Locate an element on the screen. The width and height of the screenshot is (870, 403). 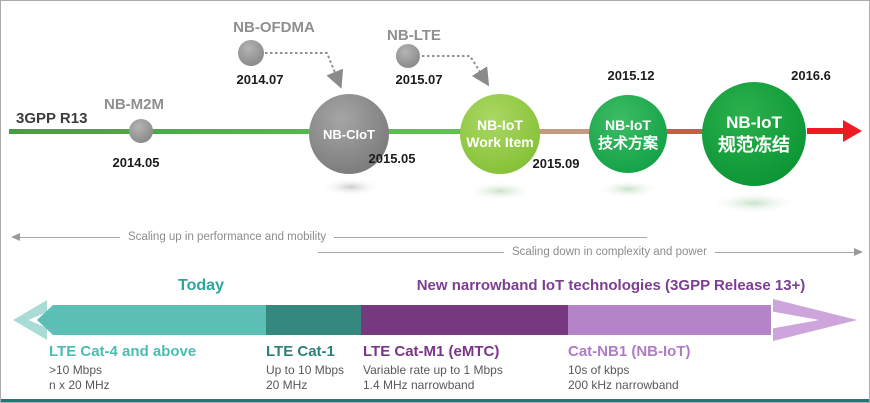
category-detail-1: >10 Mbps is located at coordinates (76, 370).